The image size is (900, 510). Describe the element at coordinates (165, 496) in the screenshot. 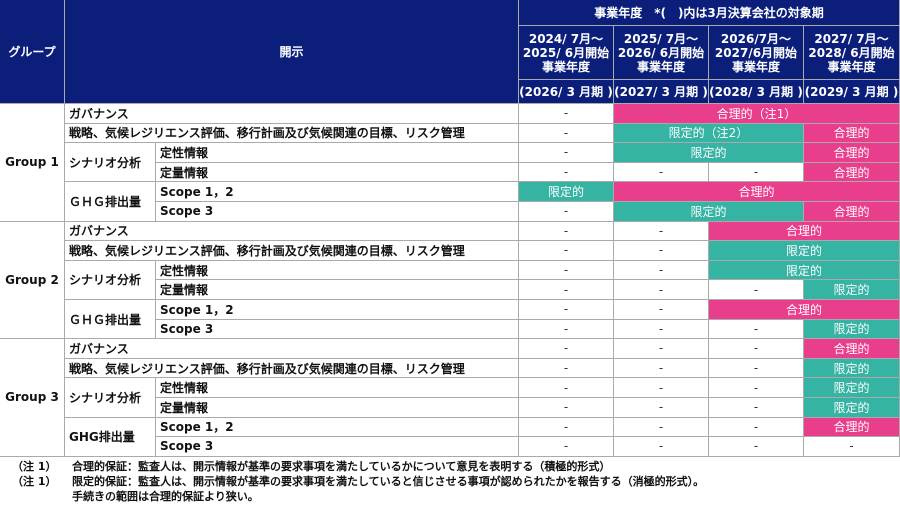

I see `note-text: 手続きの範囲は合理的保証より狭い。` at that location.